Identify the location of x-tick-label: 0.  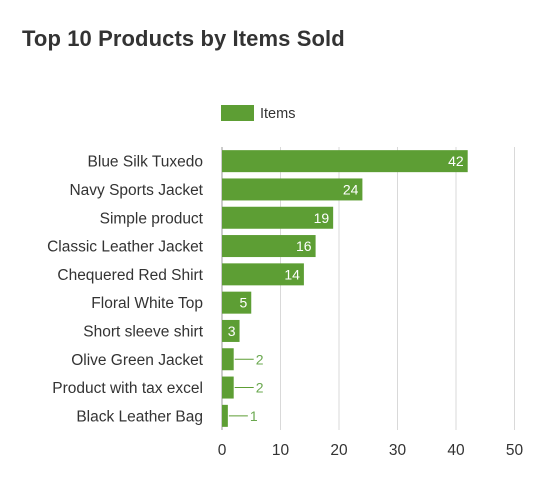
(222, 450).